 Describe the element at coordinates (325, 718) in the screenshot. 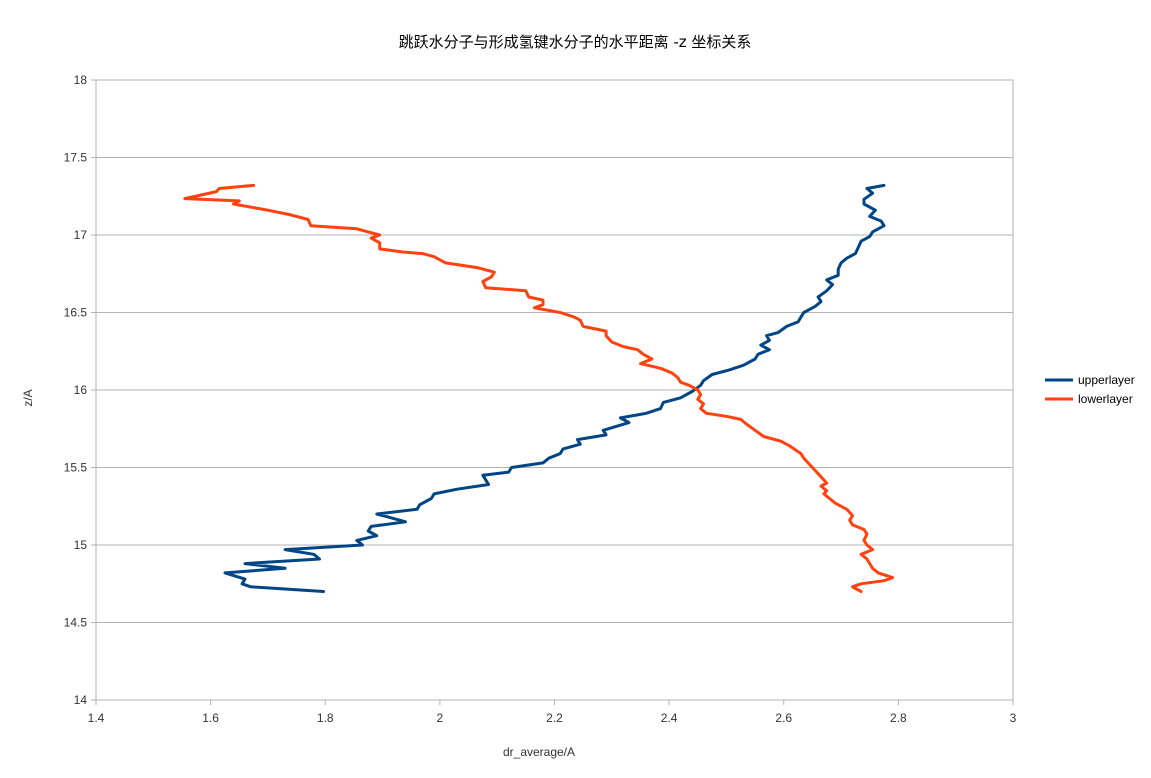

I see `x-tick-label: 1.8` at that location.